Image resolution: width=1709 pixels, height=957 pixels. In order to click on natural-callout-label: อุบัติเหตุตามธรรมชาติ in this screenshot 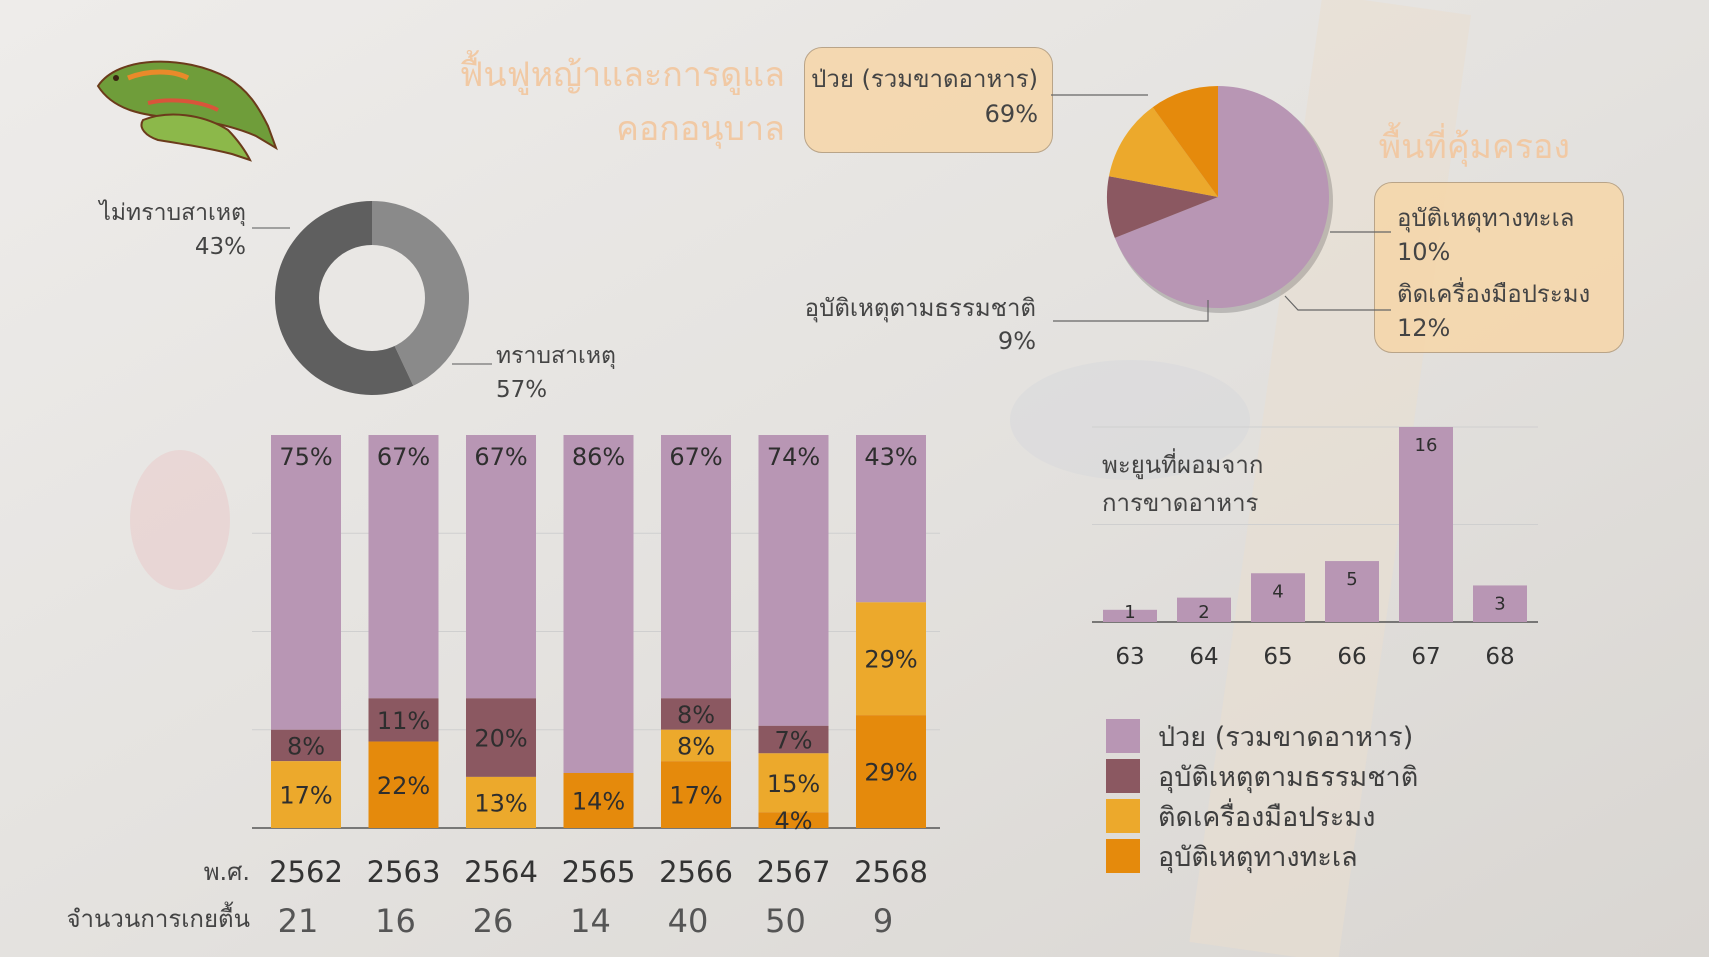, I will do `click(920, 308)`.